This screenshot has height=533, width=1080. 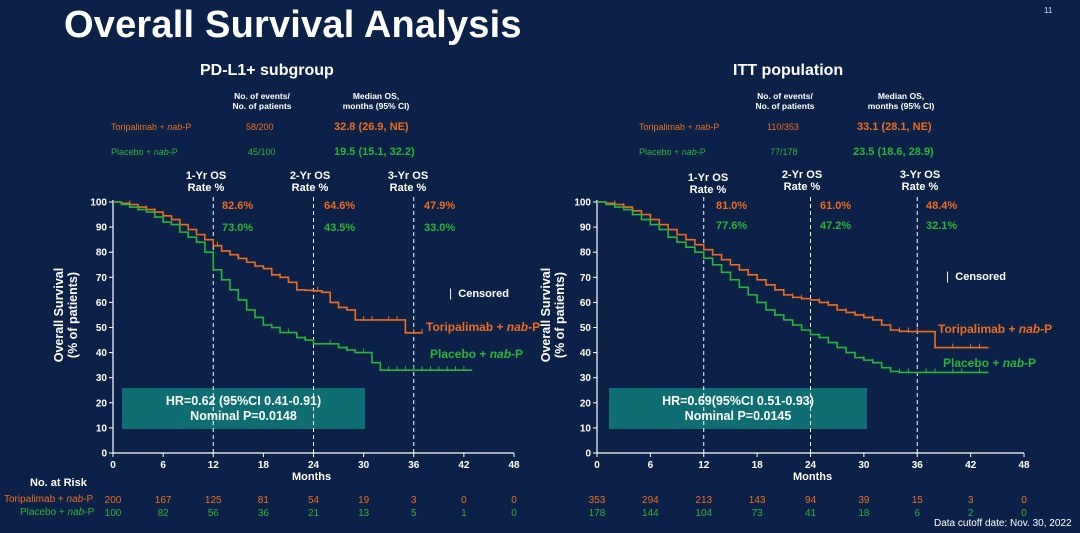 What do you see at coordinates (784, 152) in the screenshot?
I see `right-arm2-events: 77/178` at bounding box center [784, 152].